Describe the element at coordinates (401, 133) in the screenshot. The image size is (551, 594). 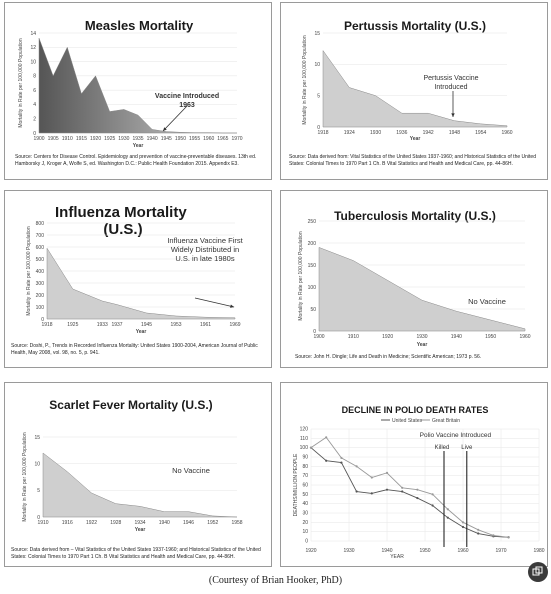
I see `pertussis-x-tick: 1936` at that location.